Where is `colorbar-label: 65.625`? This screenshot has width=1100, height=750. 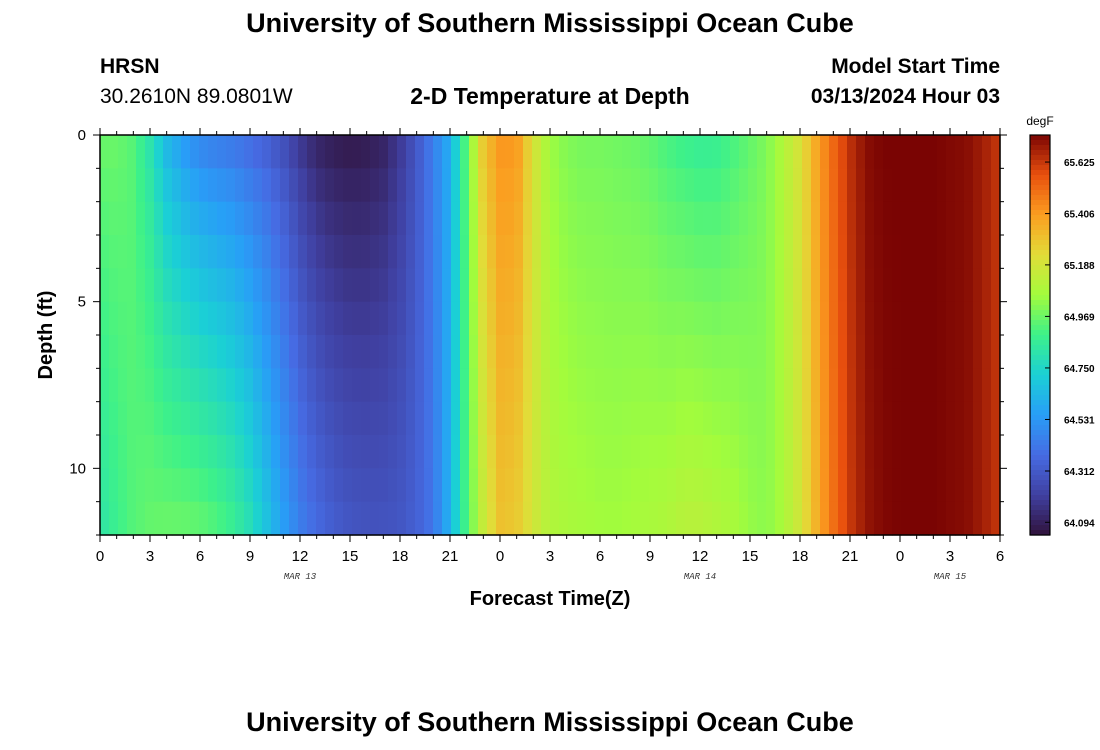 colorbar-label: 65.625 is located at coordinates (1079, 163).